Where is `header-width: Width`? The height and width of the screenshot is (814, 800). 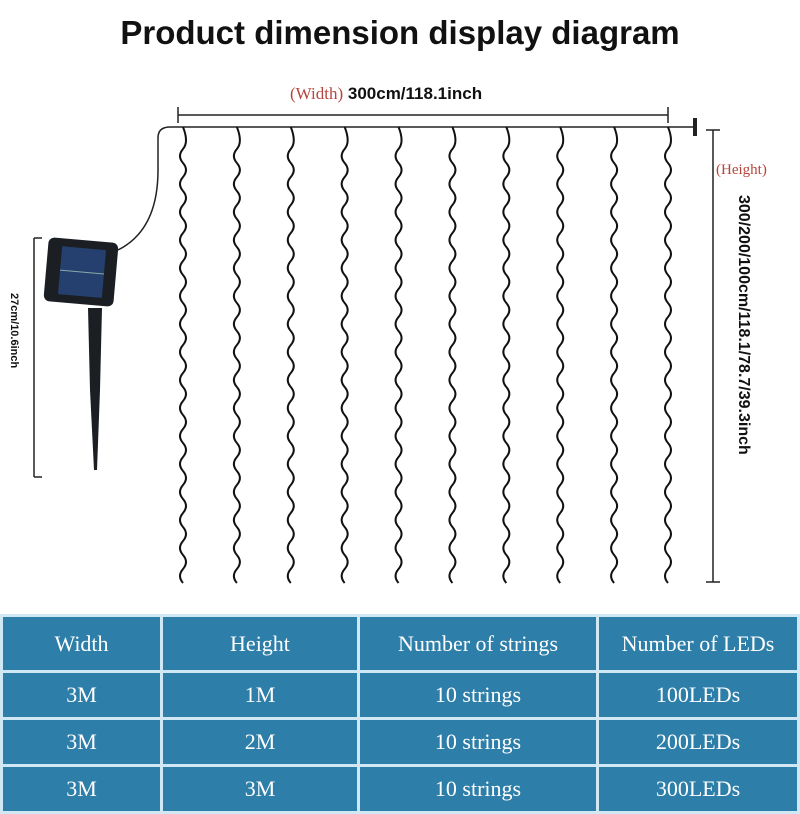 header-width: Width is located at coordinates (81, 643).